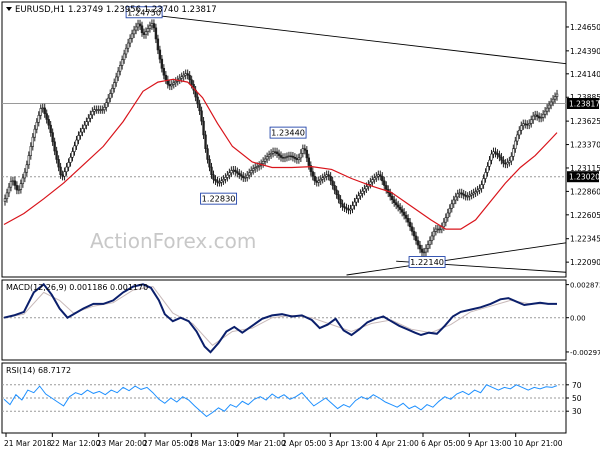 This screenshot has width=600, height=454. I want to click on price-axis-label: 1.22860, so click(585, 191).